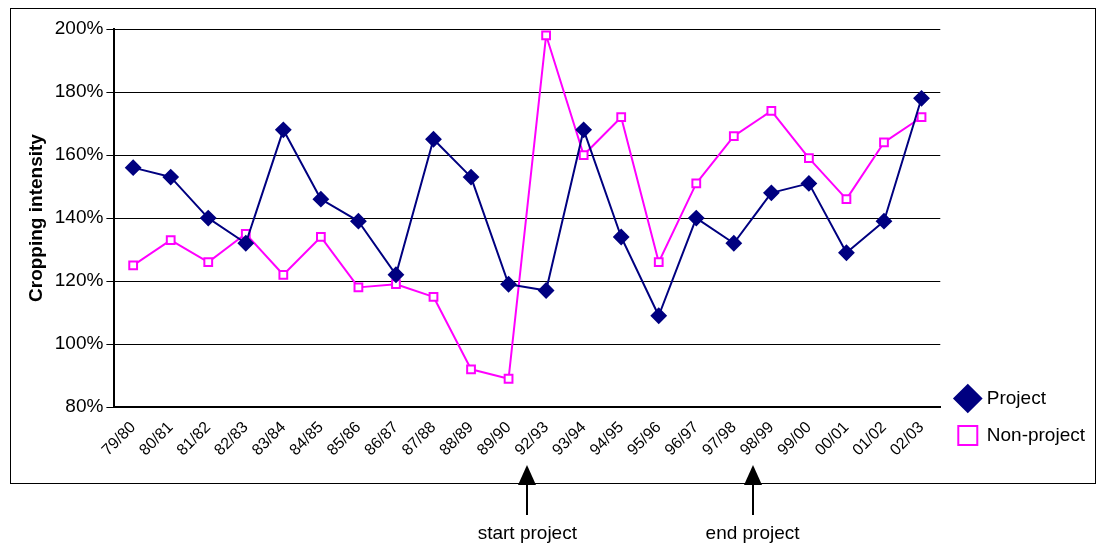 The height and width of the screenshot is (550, 1098). I want to click on y-tick-label: 200%, so click(79, 28).